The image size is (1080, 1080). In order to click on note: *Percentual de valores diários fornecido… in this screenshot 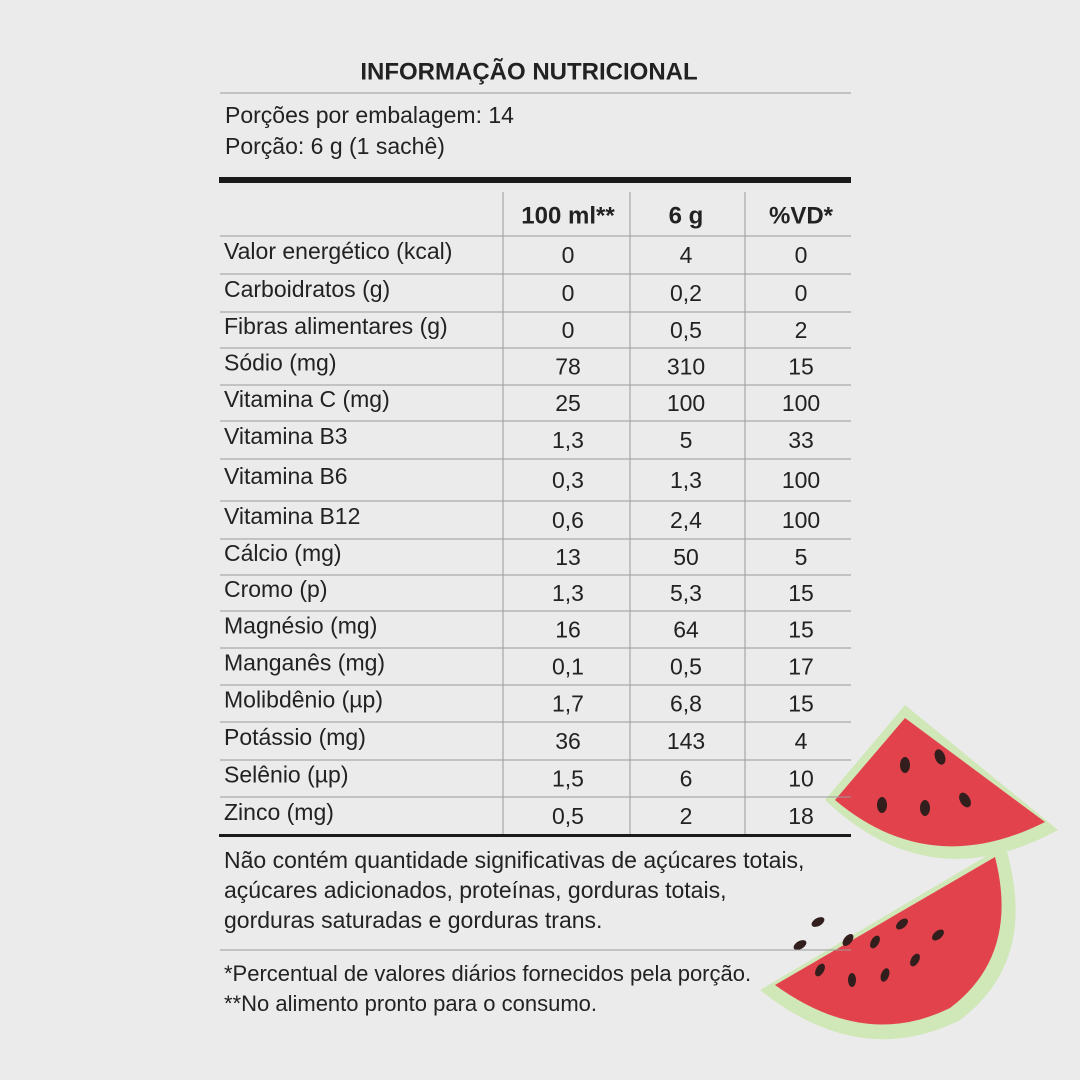, I will do `click(487, 973)`.